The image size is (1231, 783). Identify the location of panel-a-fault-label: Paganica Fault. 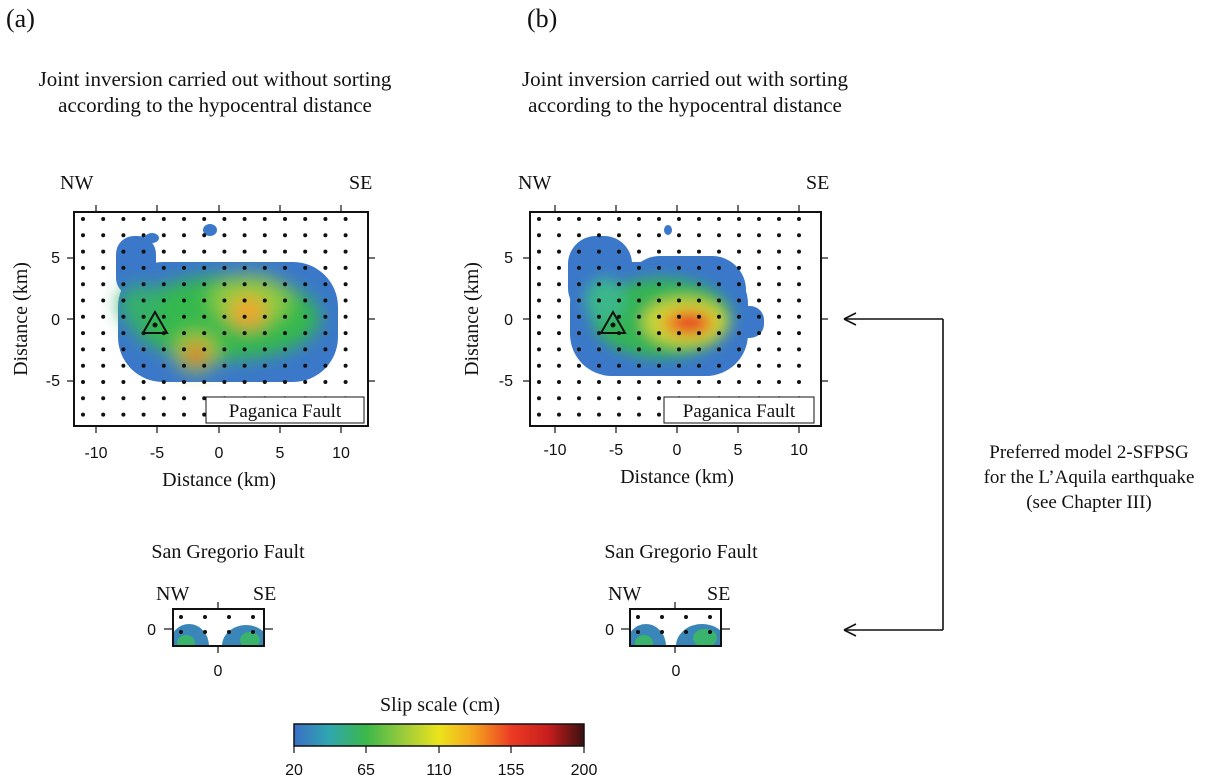
(285, 411).